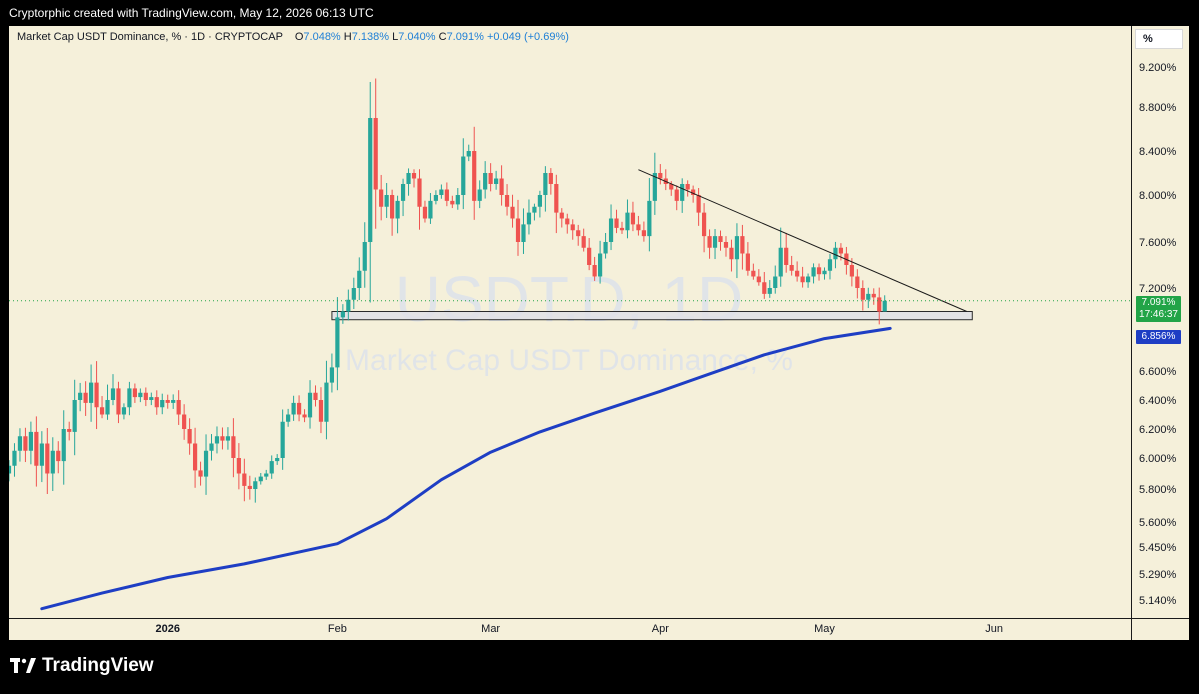  I want to click on price-scale-unit-button: %, so click(1159, 39).